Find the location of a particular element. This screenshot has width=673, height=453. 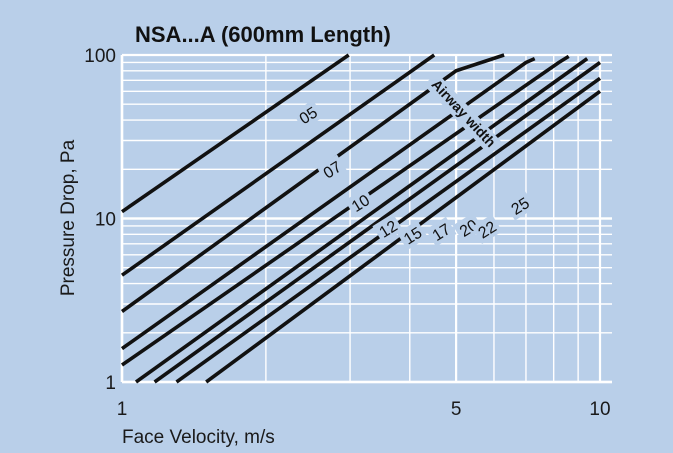

series-label-25: 25 is located at coordinates (521, 207).